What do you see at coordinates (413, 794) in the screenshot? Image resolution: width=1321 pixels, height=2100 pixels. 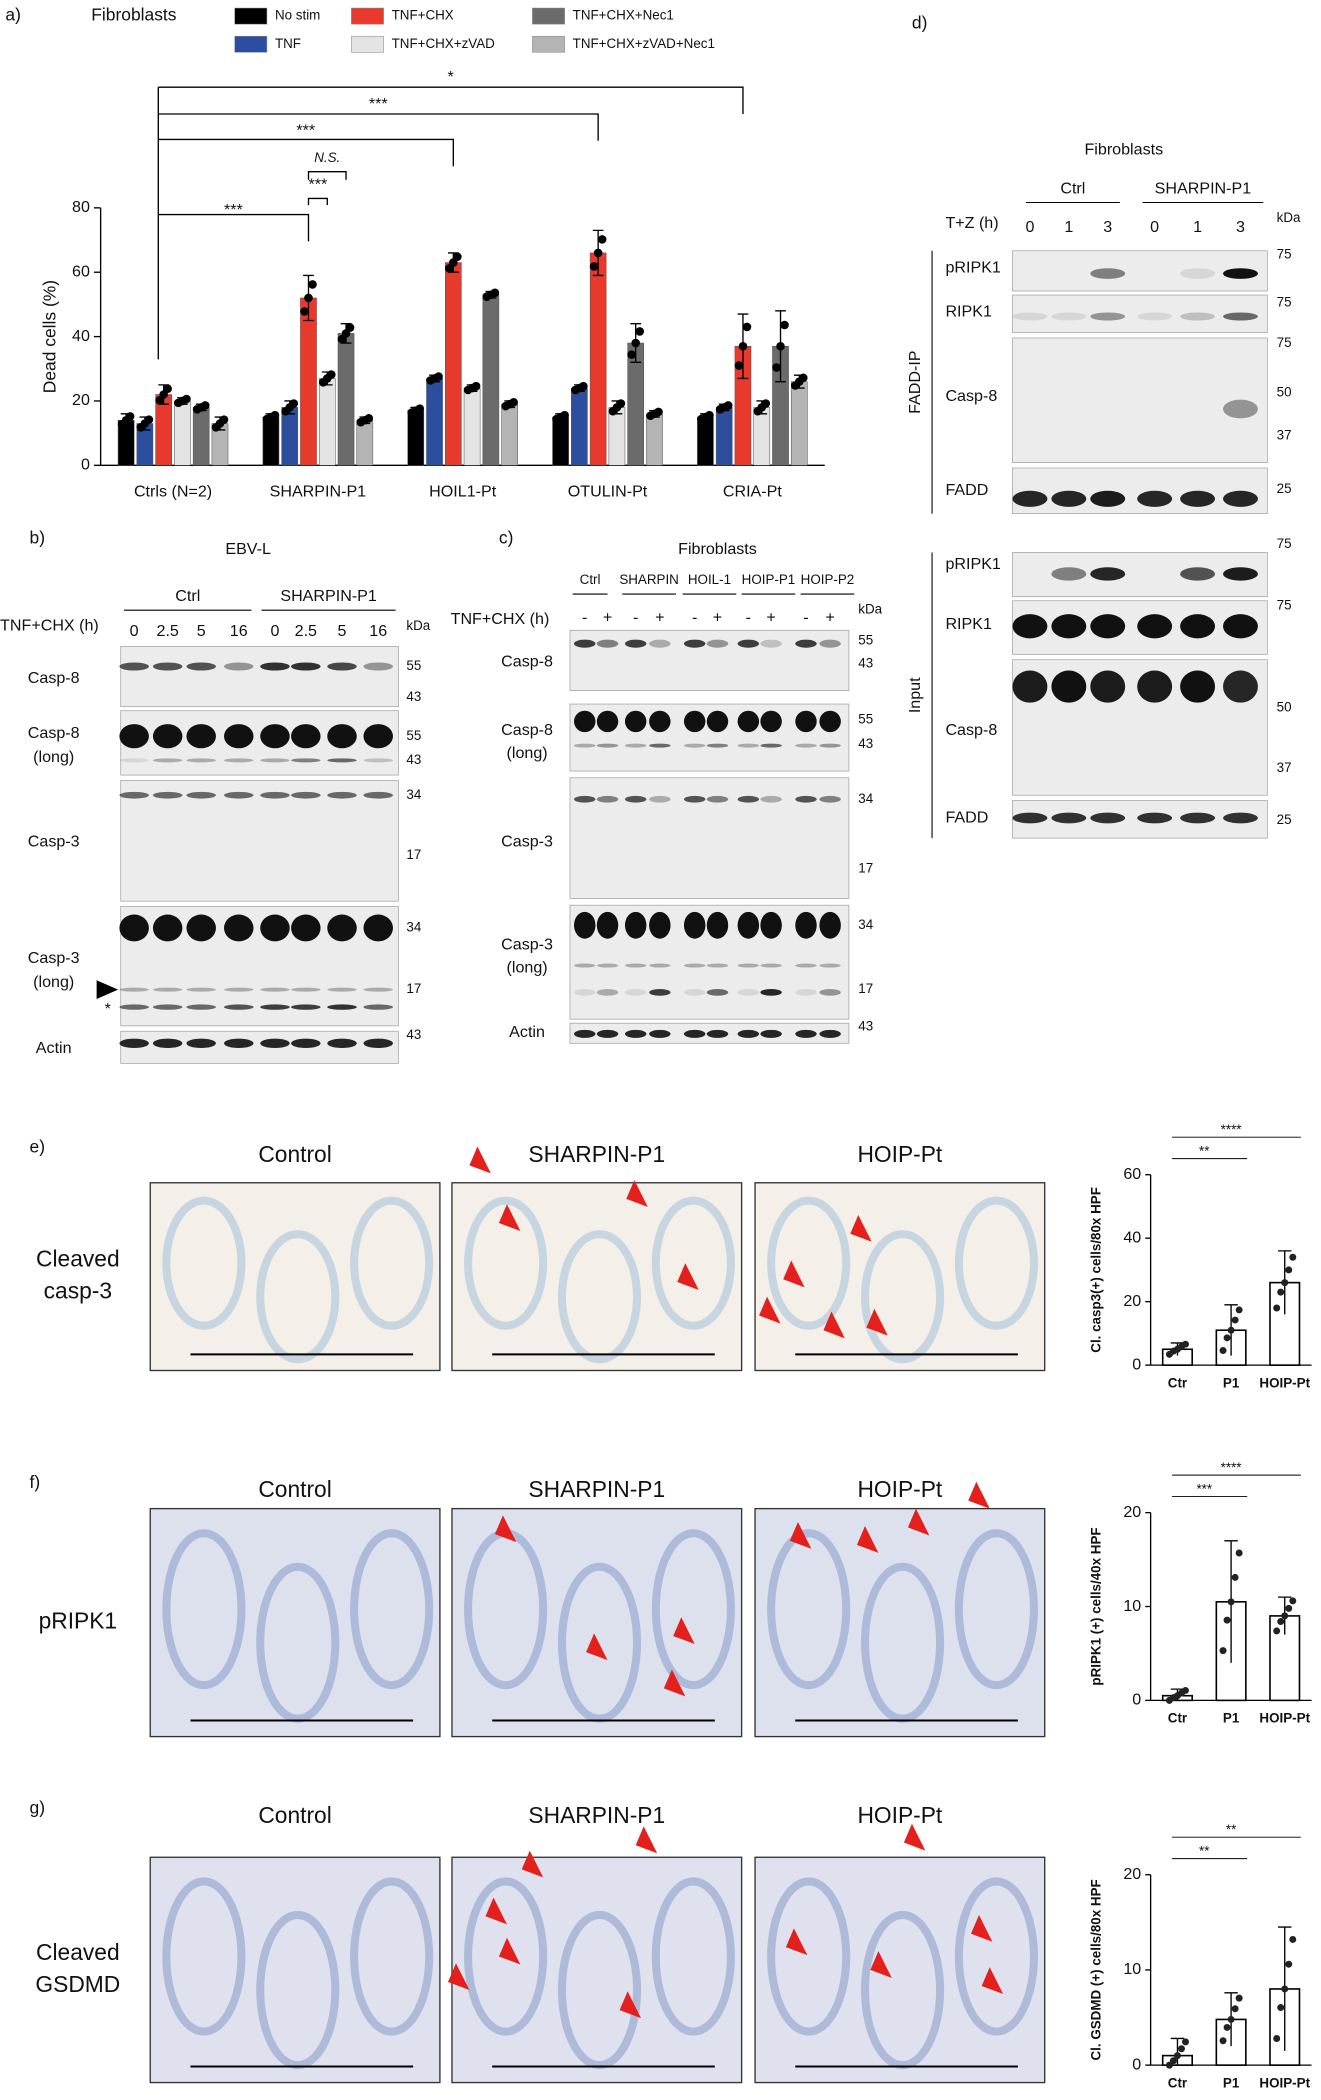 I see `kda-label: 34` at bounding box center [413, 794].